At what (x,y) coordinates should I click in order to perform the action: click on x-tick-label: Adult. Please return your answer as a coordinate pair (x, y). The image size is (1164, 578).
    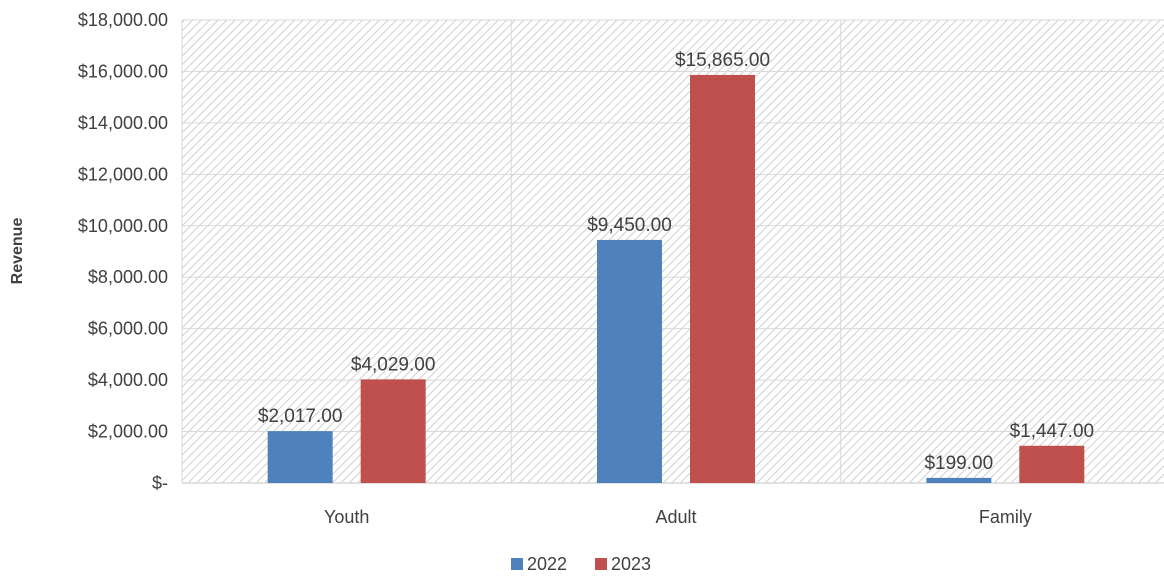
    Looking at the image, I should click on (675, 517).